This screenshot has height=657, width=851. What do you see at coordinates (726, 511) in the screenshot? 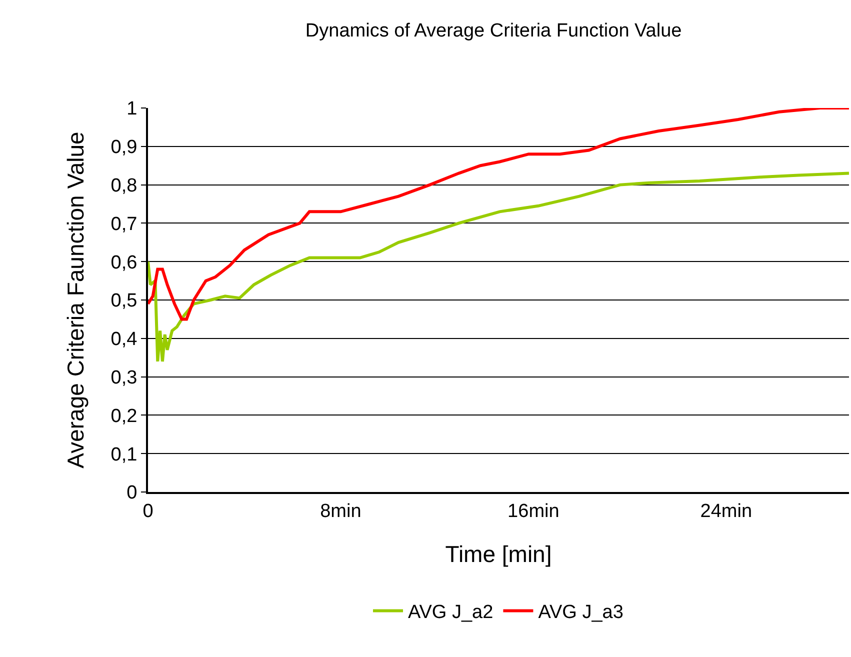
I see `x-tick-label: 24min` at bounding box center [726, 511].